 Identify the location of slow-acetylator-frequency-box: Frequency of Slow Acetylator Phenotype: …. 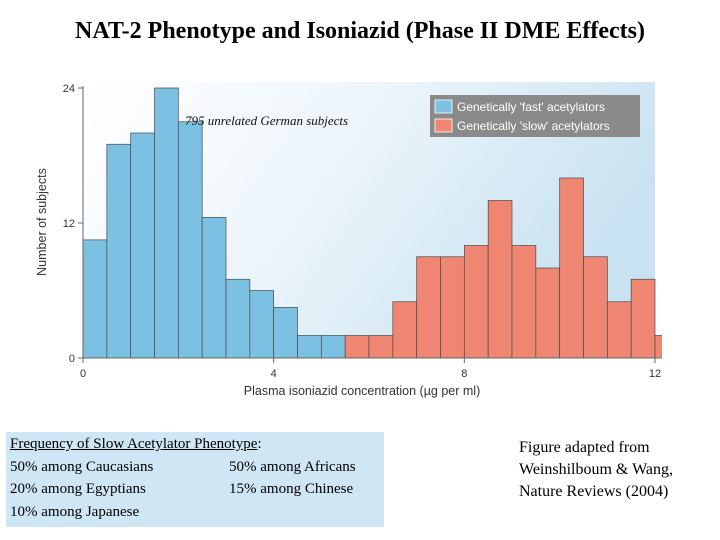
(195, 479).